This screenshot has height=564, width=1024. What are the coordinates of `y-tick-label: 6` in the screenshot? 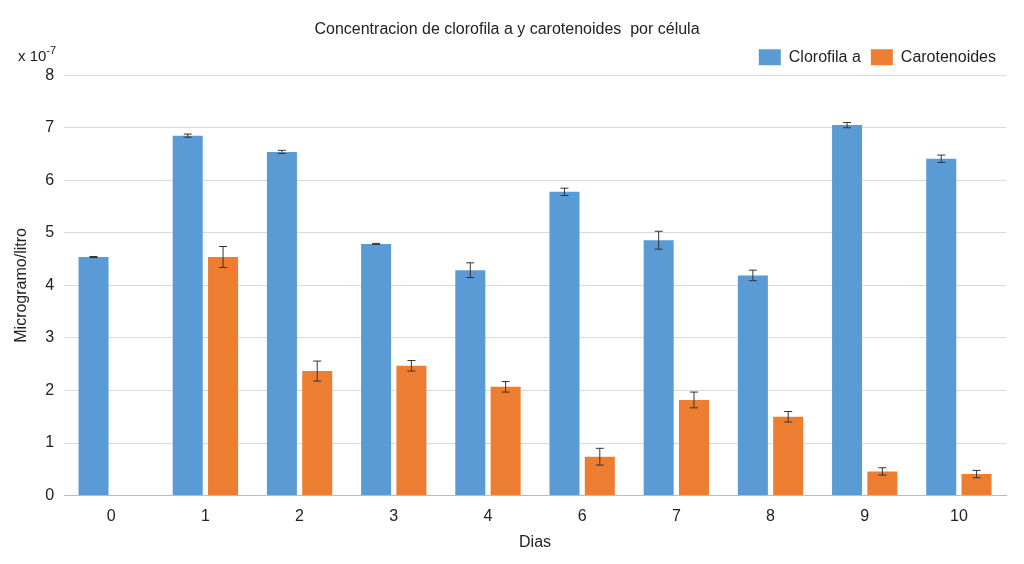 It's located at (50, 179).